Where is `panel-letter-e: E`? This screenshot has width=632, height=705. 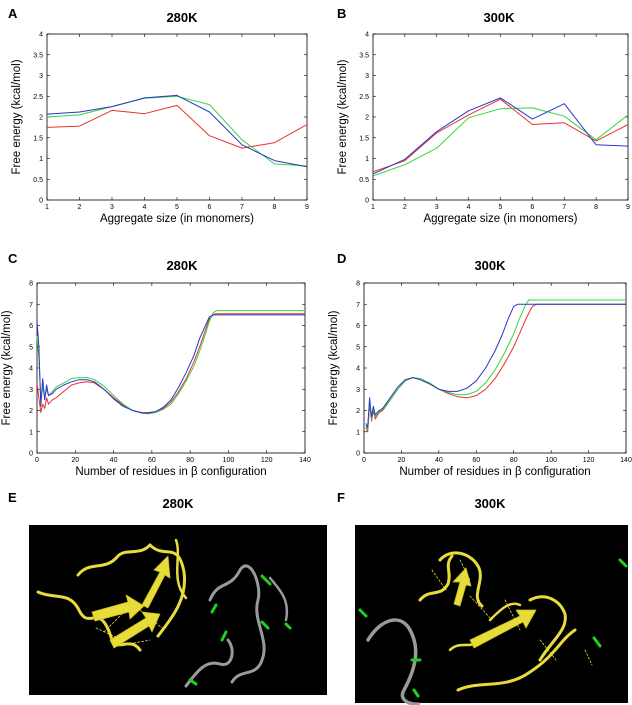
panel-letter-e: E is located at coordinates (12, 497).